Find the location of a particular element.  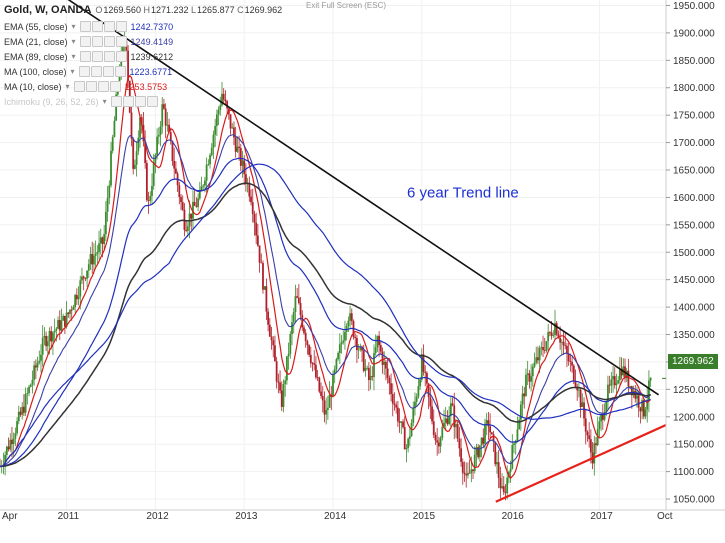

indicator-controls is located at coordinates (97, 86).